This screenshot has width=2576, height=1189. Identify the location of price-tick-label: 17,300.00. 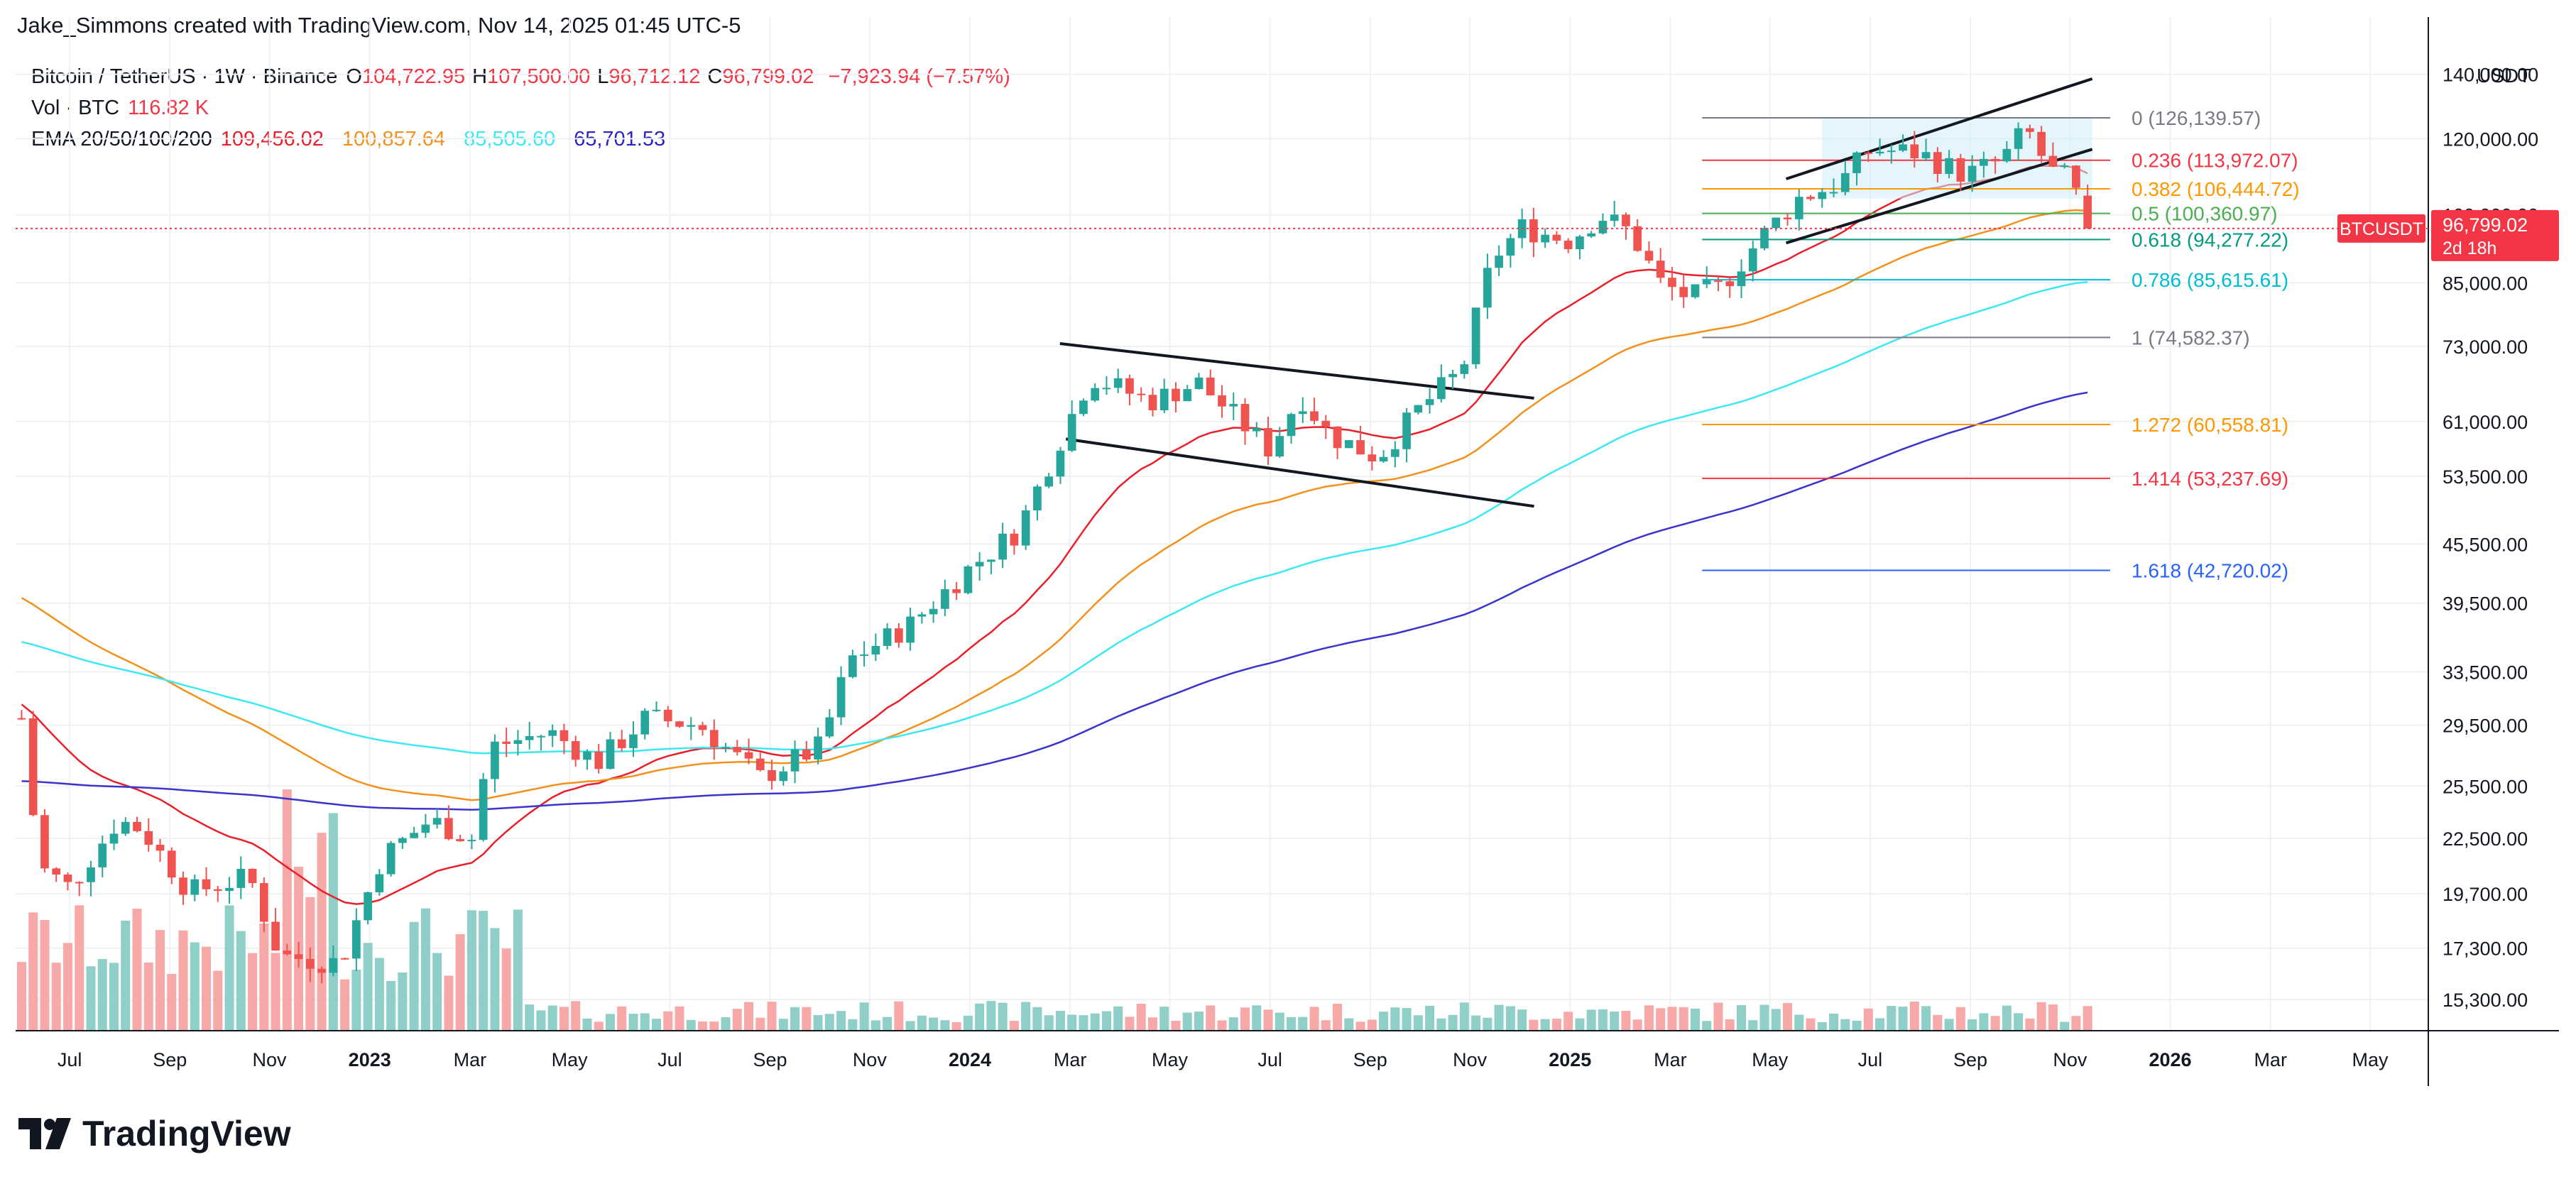
(2485, 949).